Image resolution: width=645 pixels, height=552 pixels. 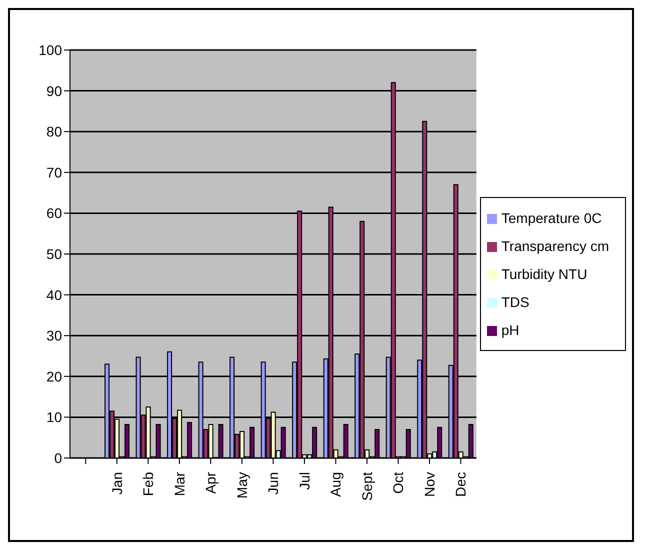 I want to click on x-tick-label: Jan, so click(x=116, y=483).